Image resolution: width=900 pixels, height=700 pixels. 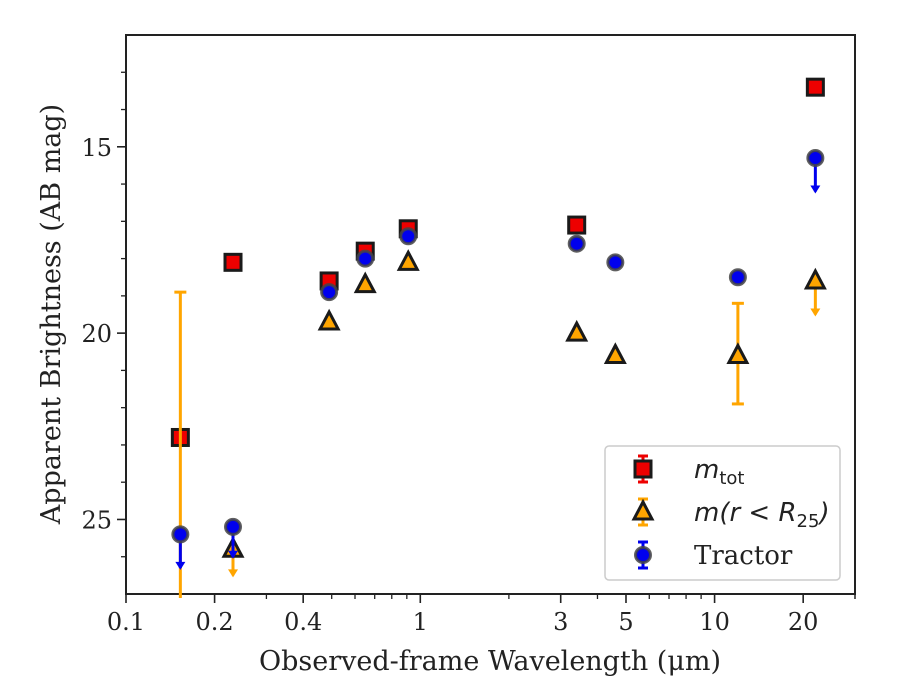 I want to click on legend-frame, so click(x=722, y=513).